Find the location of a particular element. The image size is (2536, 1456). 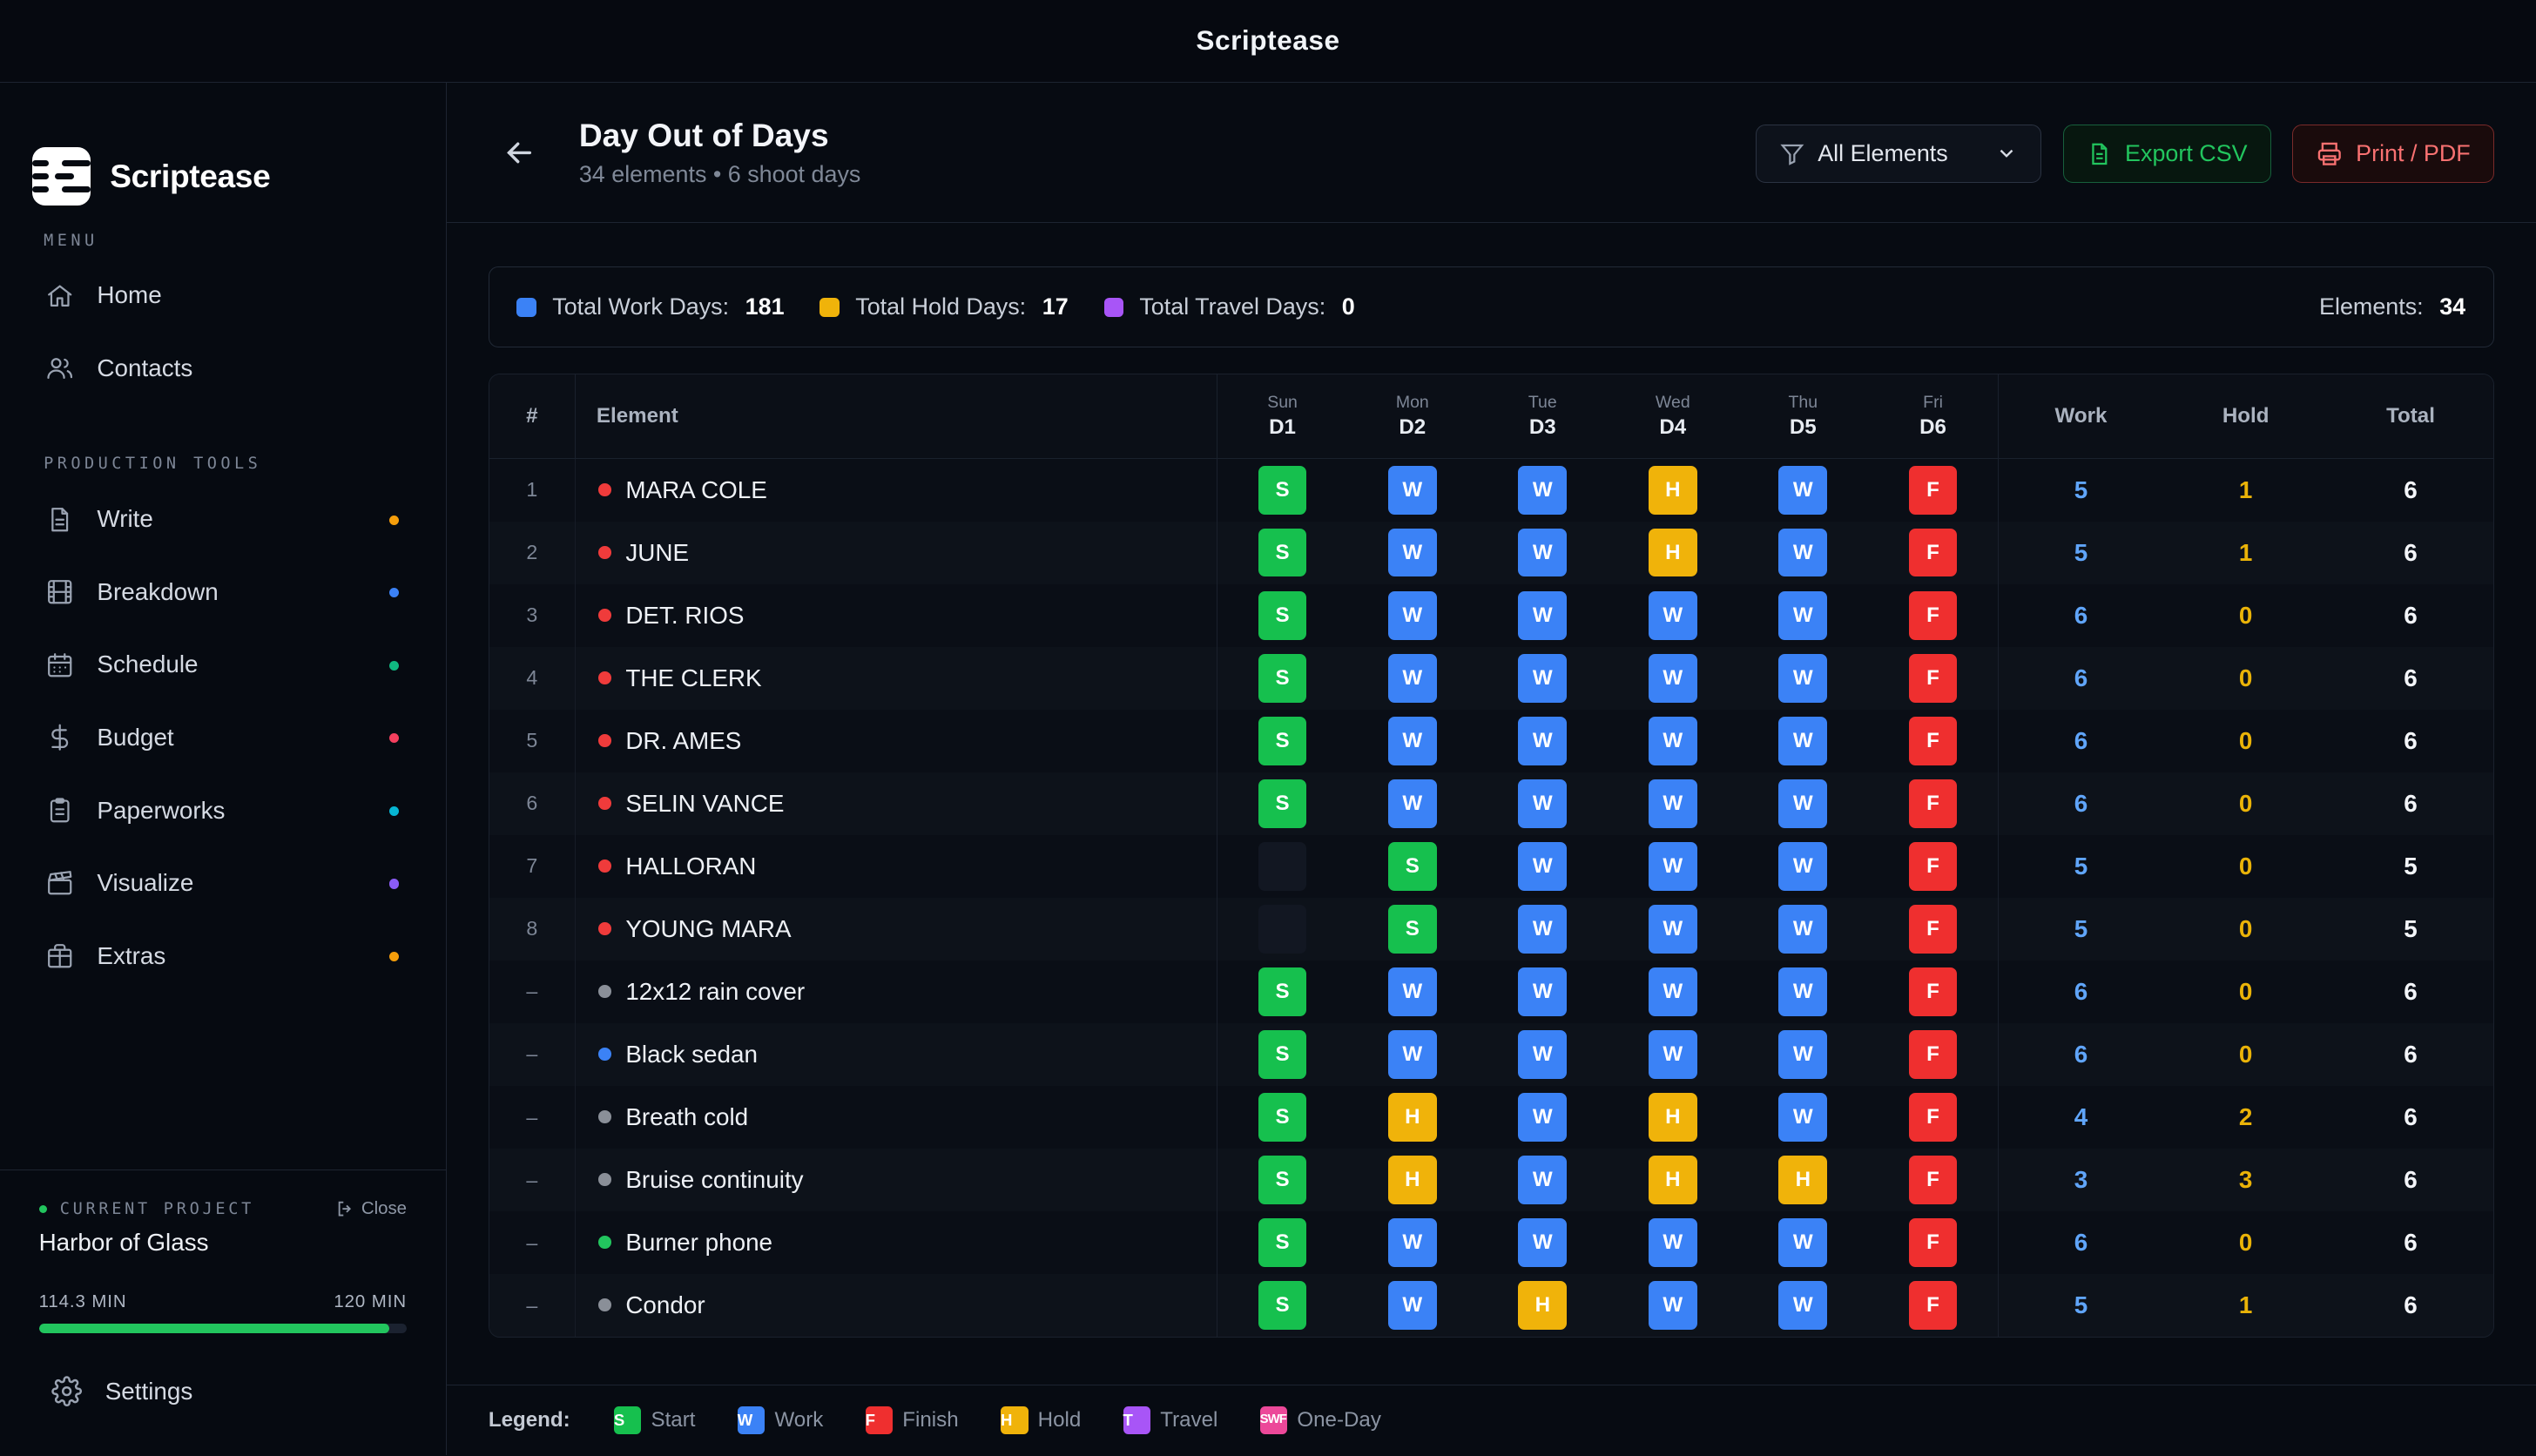

settings-button: Settings is located at coordinates (121, 1391).